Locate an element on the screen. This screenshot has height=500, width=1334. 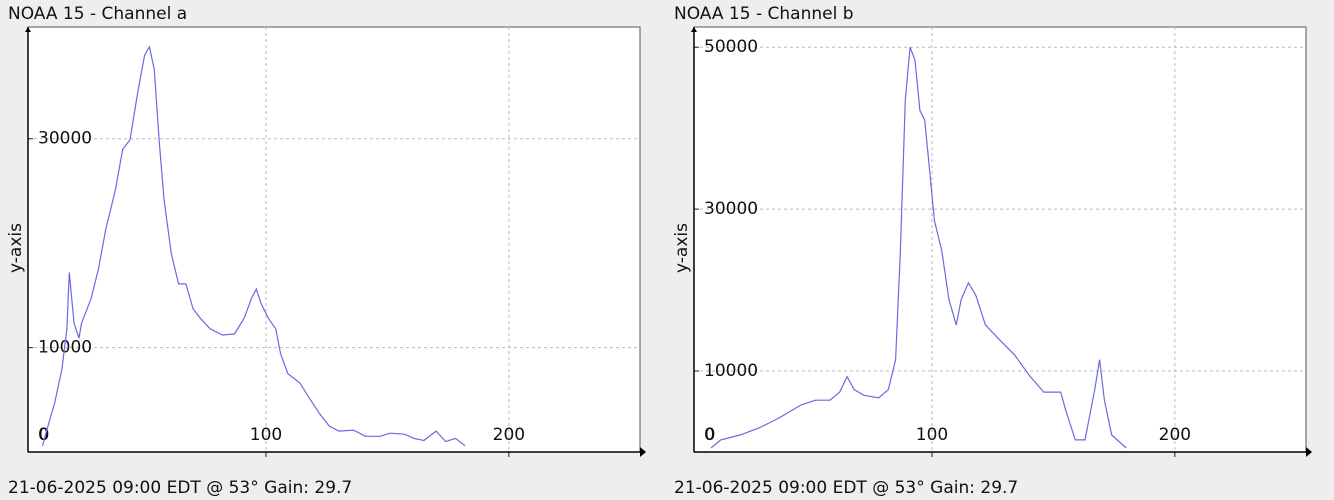
chart-title: NOAA 15 - Channel b is located at coordinates (764, 14).